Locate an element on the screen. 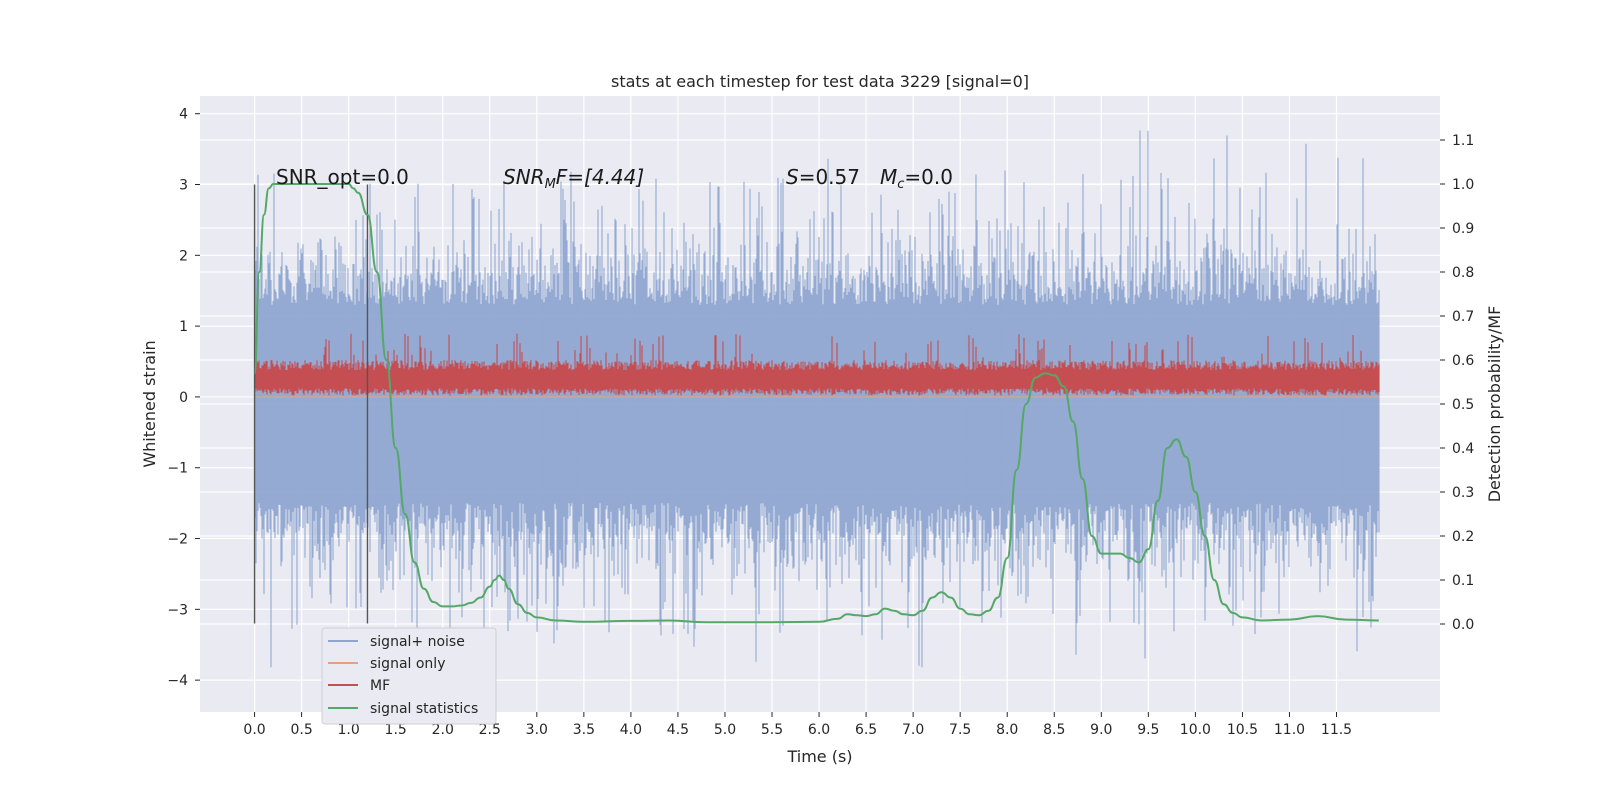  y-axis-right-ticks: 1.1 1.0 0.9 0.8 0.7 0.6 0.5 0.4 0.3 0.2 0.1 0.0 is located at coordinates (1457, 383).